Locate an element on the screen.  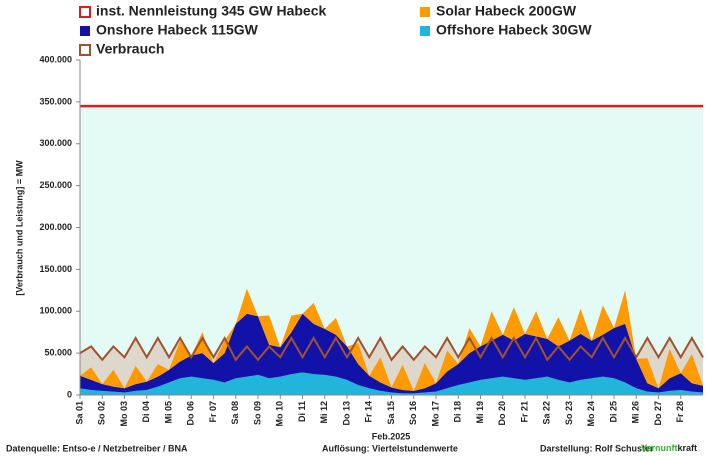
y-tick-label: 400.000 is located at coordinates (55, 59).